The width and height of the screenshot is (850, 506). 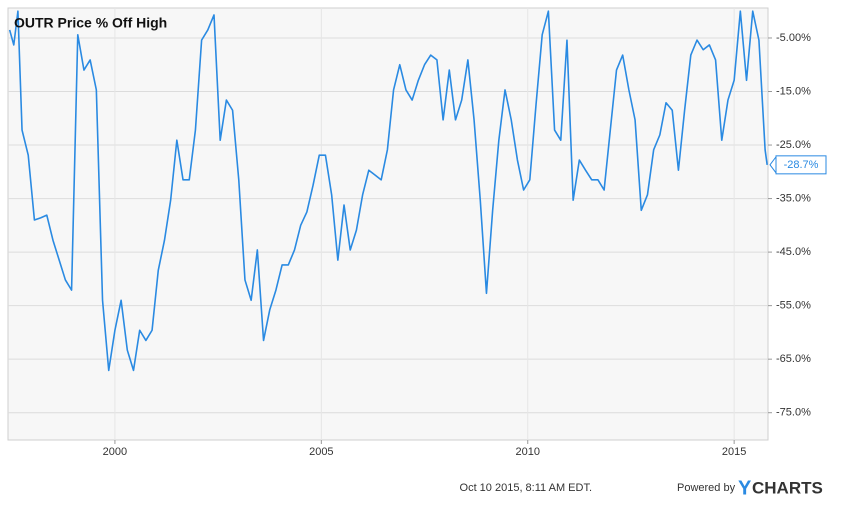 I want to click on end-label-box, so click(x=801, y=165).